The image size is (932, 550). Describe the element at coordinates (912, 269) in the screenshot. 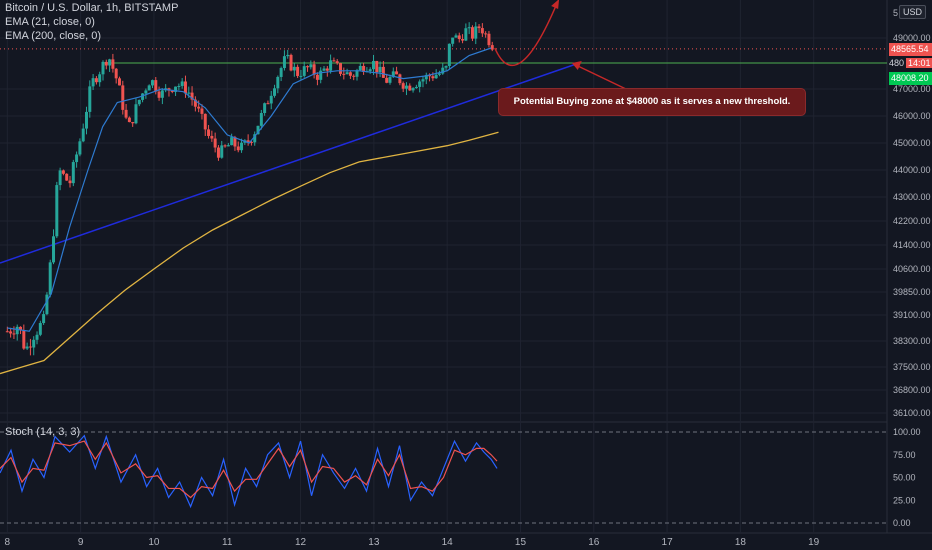

I see `price-tick-label: 40600.00` at that location.